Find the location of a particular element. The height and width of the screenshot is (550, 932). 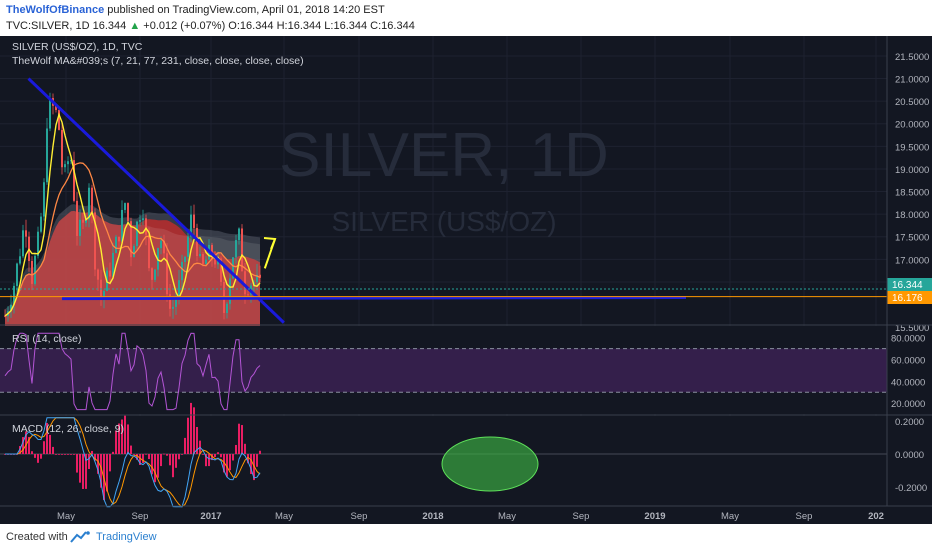

price-tick-label: 19.5000 is located at coordinates (912, 147).